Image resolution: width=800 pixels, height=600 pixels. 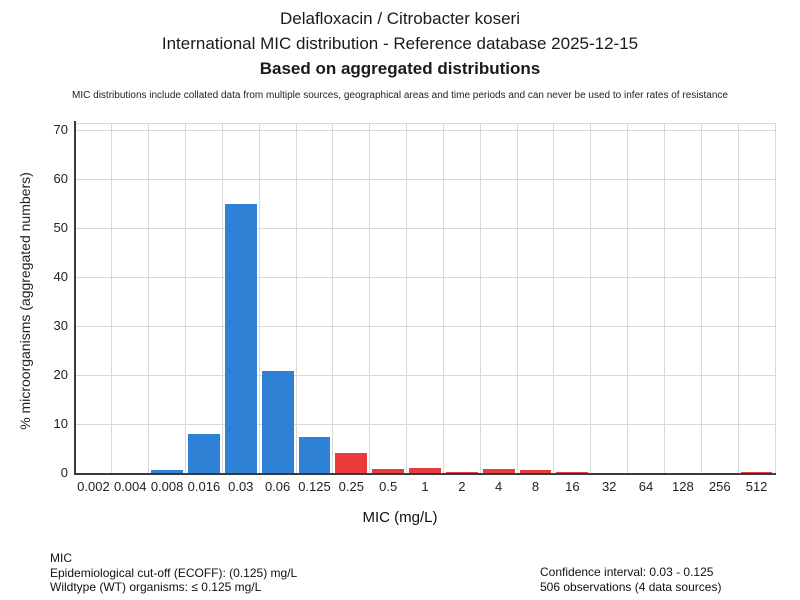 What do you see at coordinates (167, 472) in the screenshot?
I see `mic-bar-0.008` at bounding box center [167, 472].